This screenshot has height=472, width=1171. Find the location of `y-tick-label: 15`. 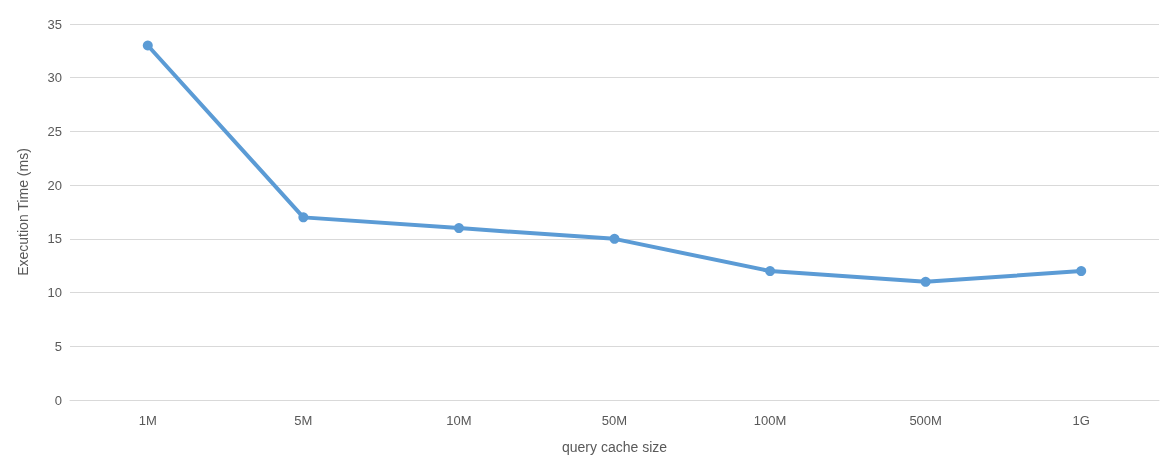

y-tick-label: 15 is located at coordinates (54, 239).